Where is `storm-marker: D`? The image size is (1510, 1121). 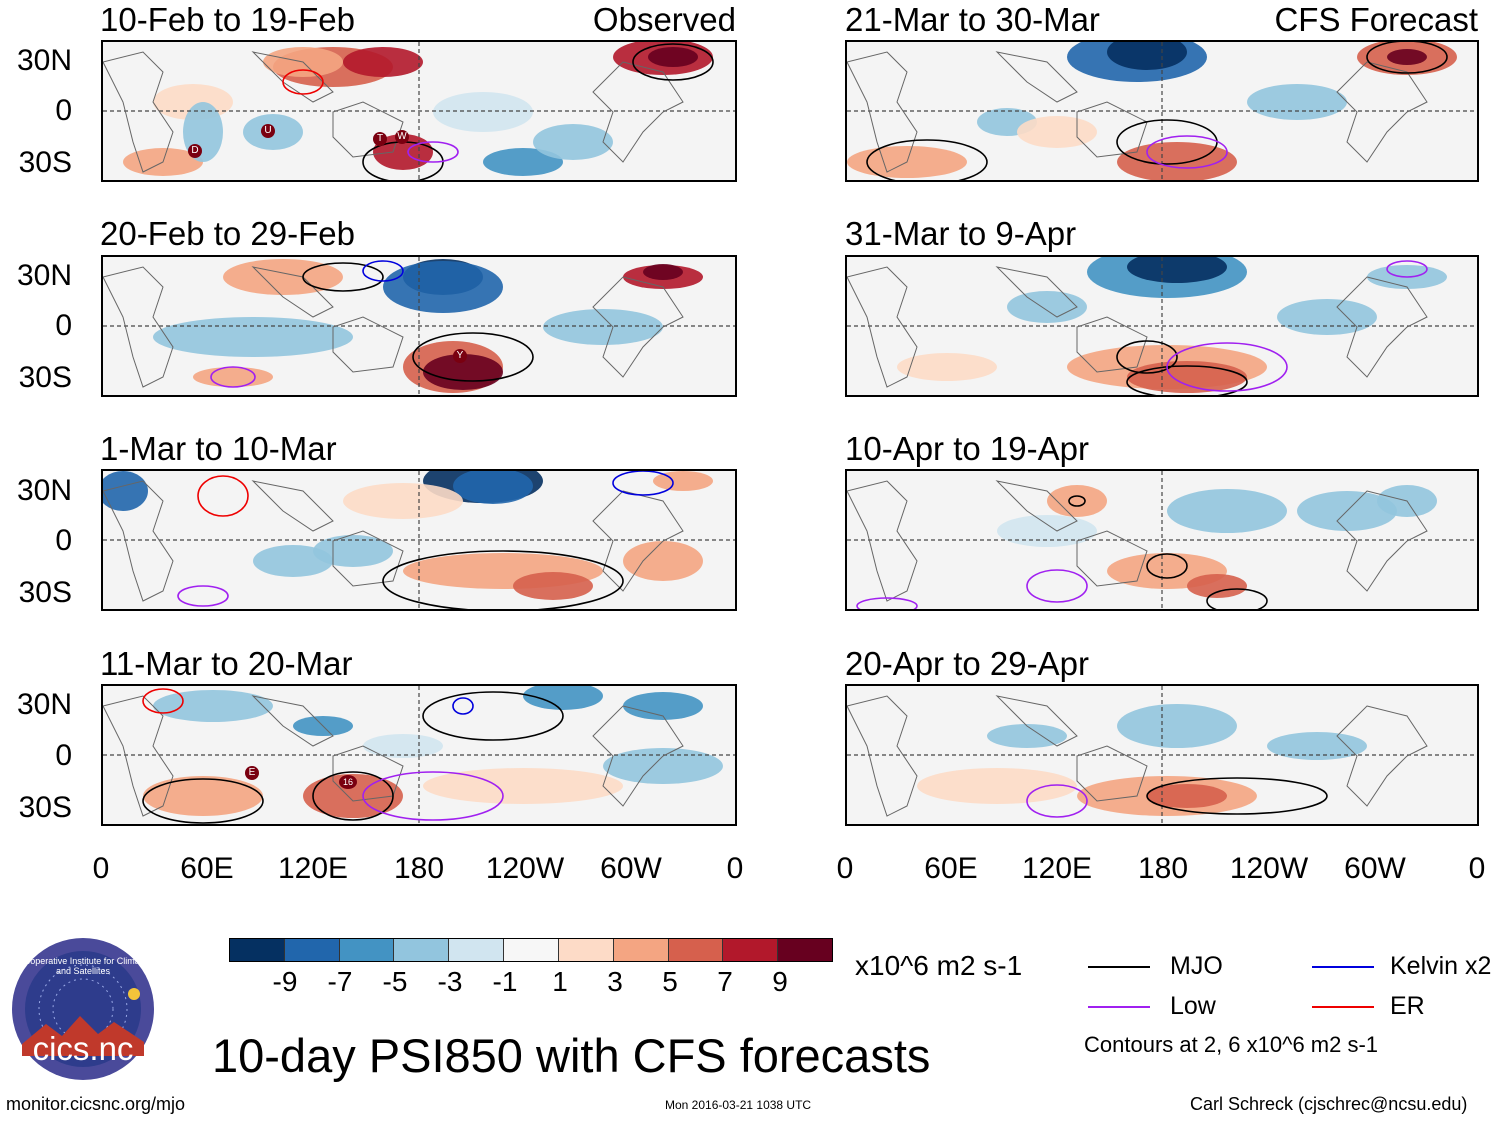
storm-marker: D is located at coordinates (195, 151).